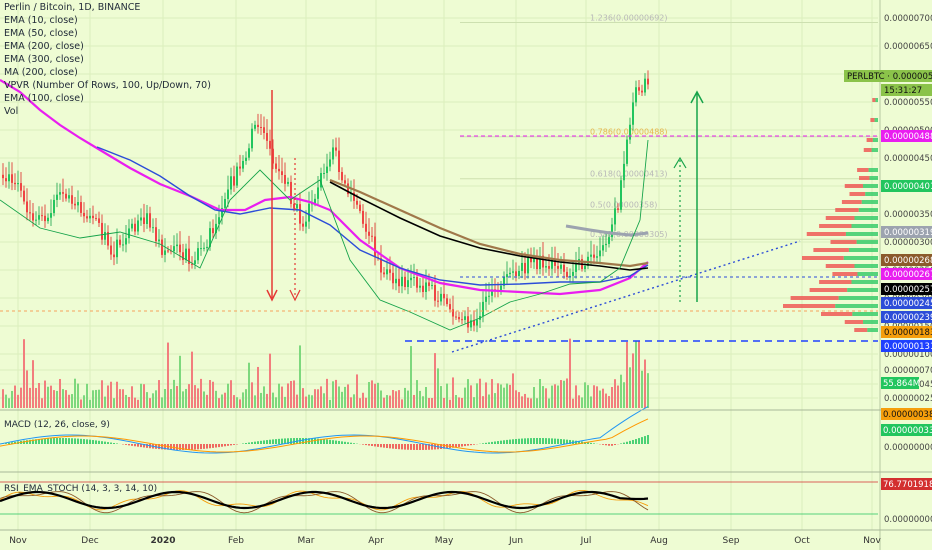  What do you see at coordinates (44, 98) in the screenshot?
I see `indicator-legend-item: EMA (100, close)` at bounding box center [44, 98].